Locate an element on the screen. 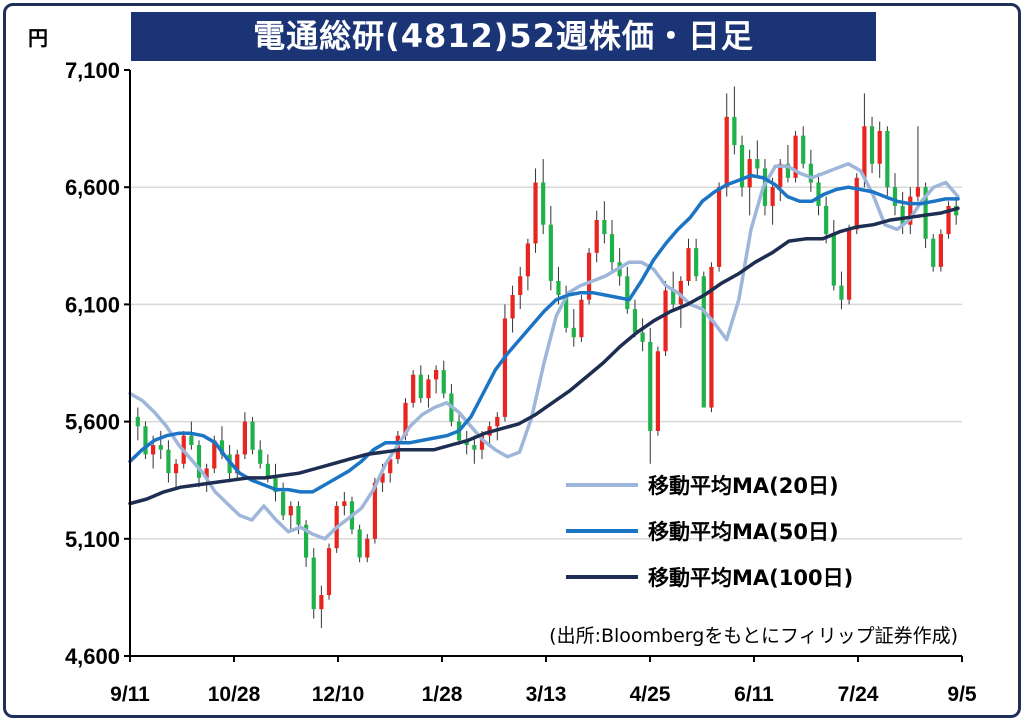 This screenshot has height=721, width=1024. x-tick-label: 12/10 is located at coordinates (338, 694).